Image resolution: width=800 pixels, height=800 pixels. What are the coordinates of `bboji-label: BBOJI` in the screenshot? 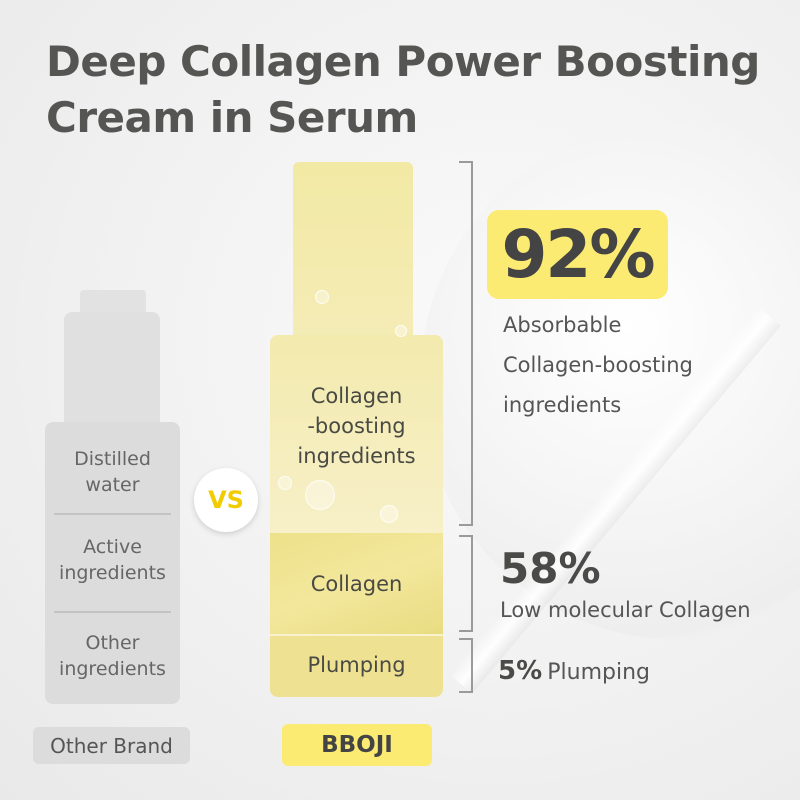 It's located at (357, 745).